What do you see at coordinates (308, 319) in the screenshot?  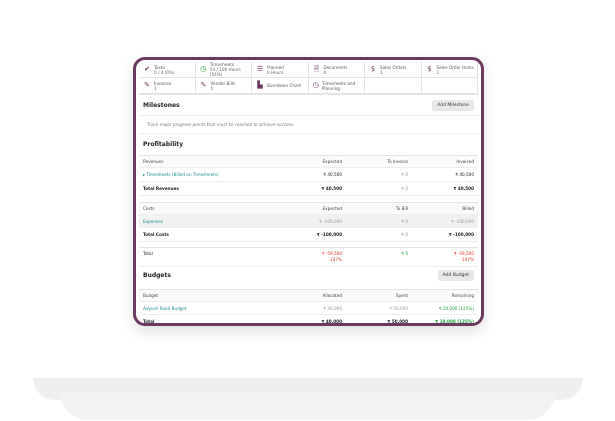 I see `budgets-total-row: Total ₹ 40,000 ₹ 50,000 ₹ 10,000 (125%)` at bounding box center [308, 319].